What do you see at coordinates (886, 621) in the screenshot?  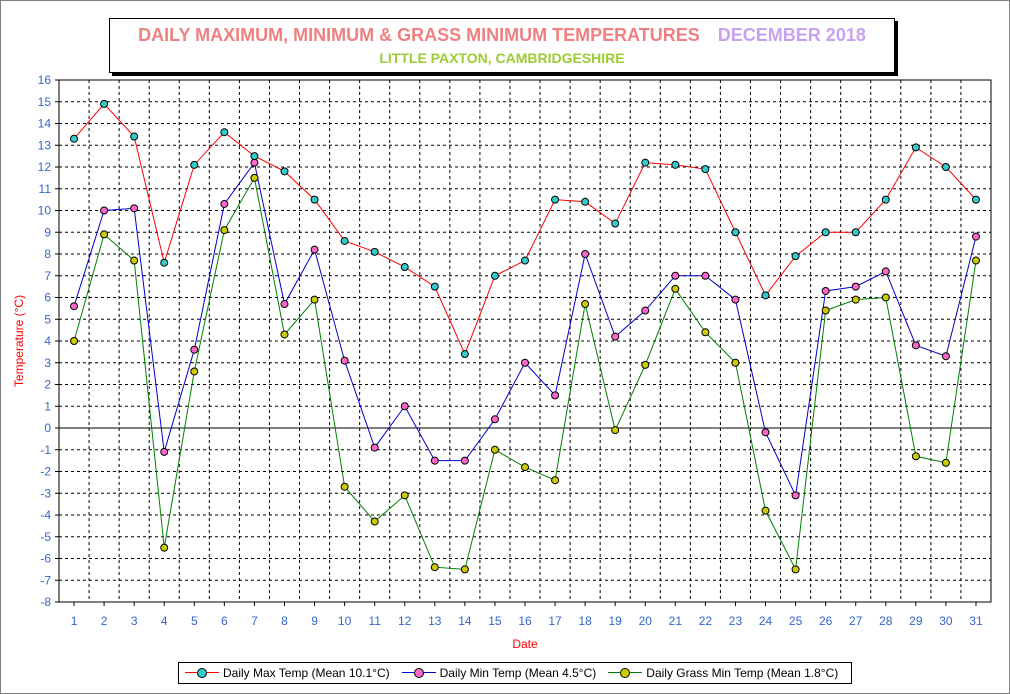 I see `x-tick-label: 28` at bounding box center [886, 621].